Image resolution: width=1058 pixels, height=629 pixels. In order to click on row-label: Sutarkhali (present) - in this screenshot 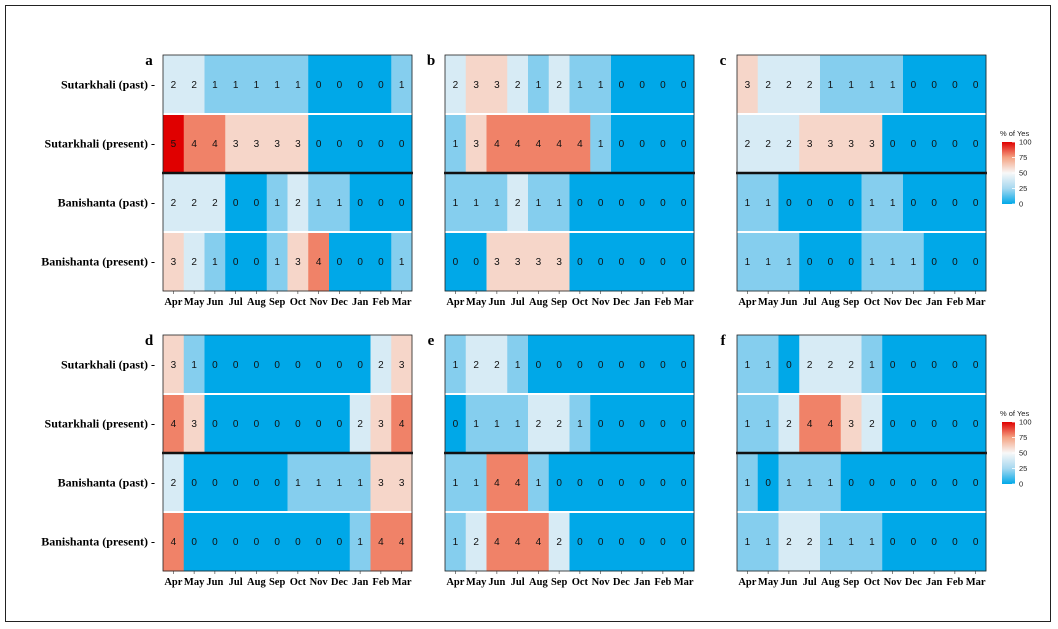, I will do `click(100, 144)`.